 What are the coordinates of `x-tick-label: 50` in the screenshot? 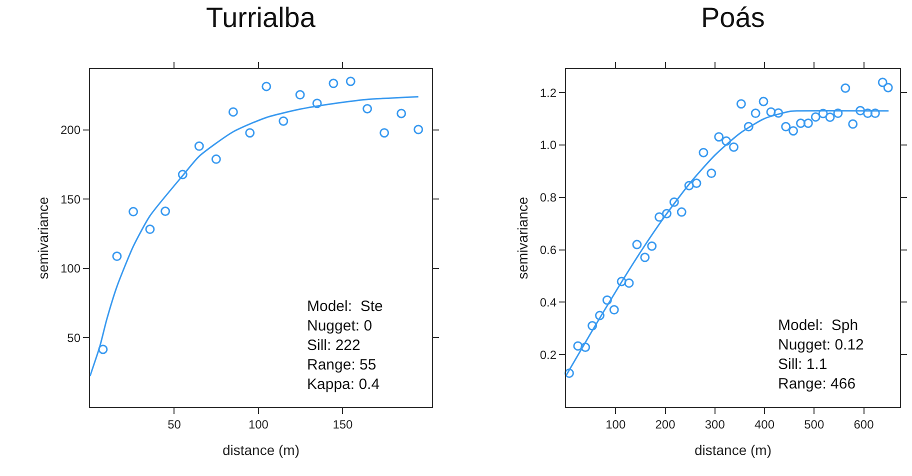 It's located at (175, 425).